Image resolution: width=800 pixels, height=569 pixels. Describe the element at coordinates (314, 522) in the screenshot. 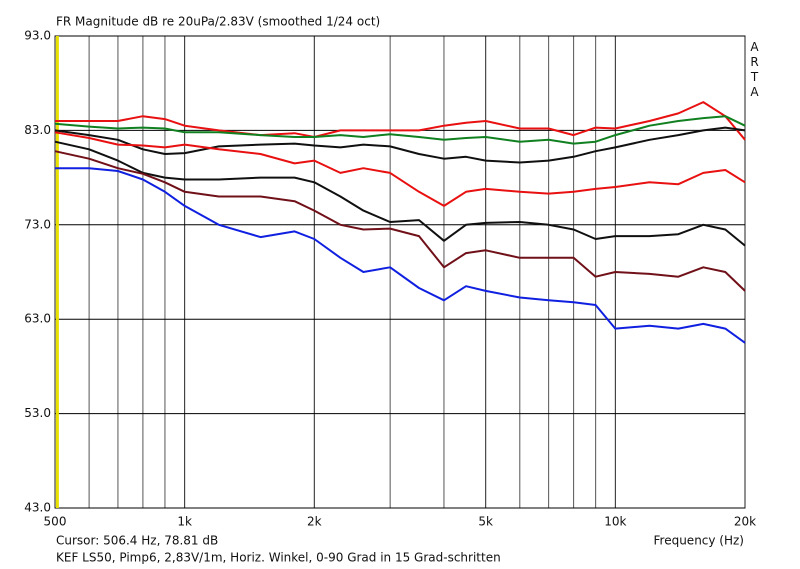

I see `x-tick-label: 2k` at that location.